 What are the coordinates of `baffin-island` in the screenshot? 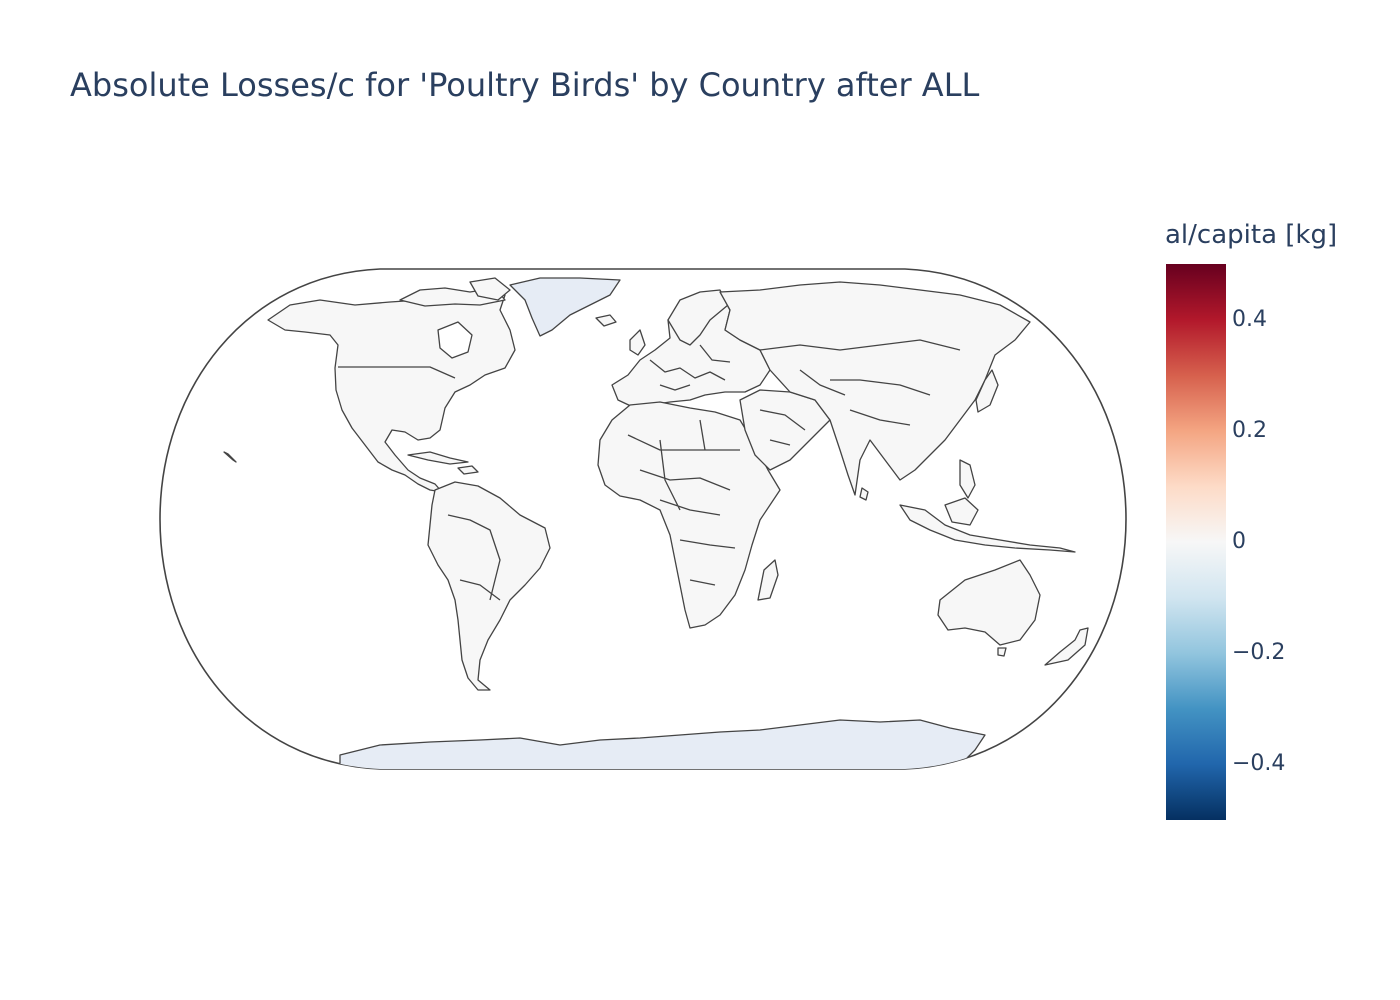 It's located at (490, 289).